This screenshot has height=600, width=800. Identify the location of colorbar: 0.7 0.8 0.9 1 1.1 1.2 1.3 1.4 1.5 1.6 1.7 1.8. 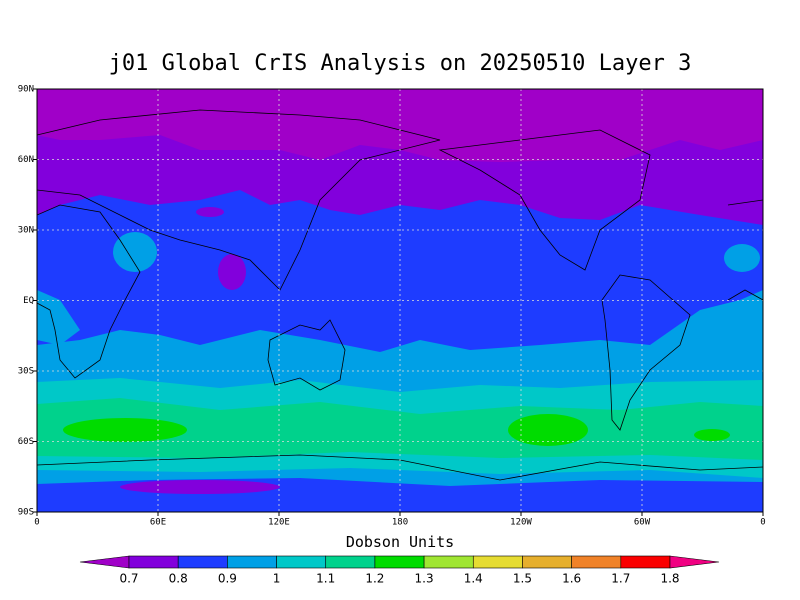
(399, 570).